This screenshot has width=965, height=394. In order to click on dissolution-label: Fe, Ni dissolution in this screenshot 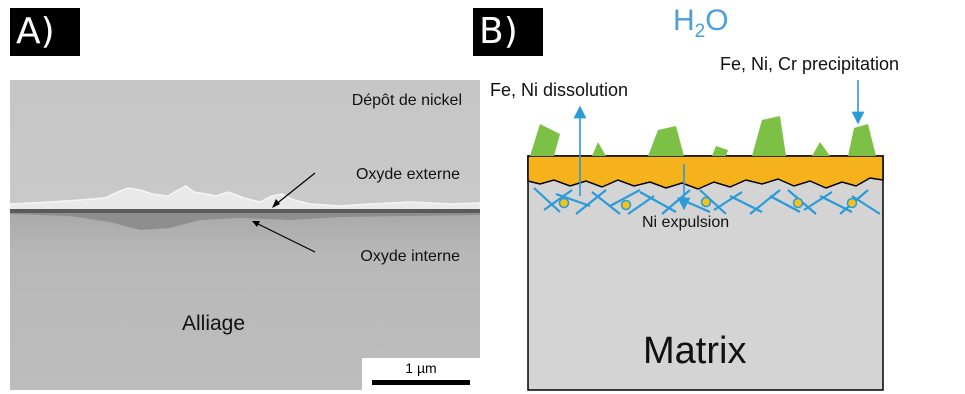, I will do `click(559, 90)`.